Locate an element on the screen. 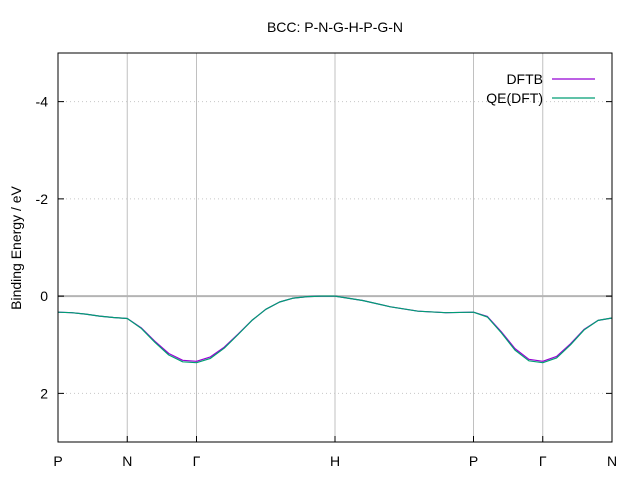 This screenshot has height=480, width=640. x-tick-label-5: Γ is located at coordinates (543, 461).